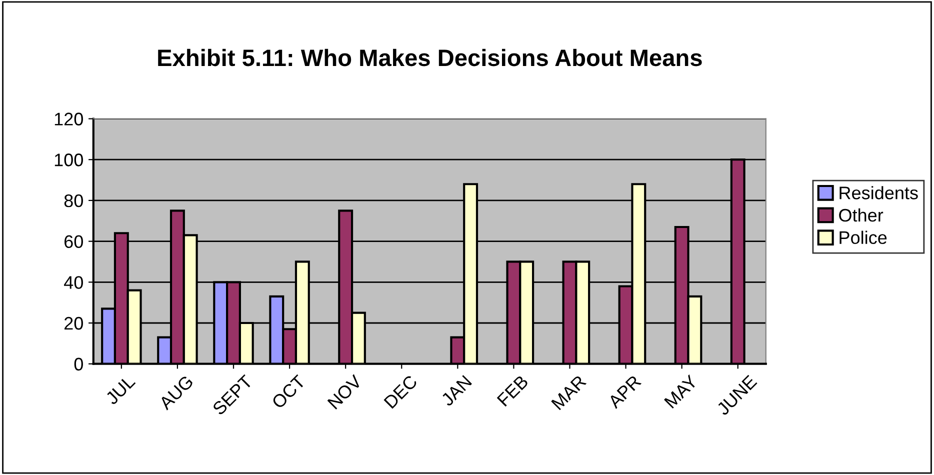  What do you see at coordinates (68, 160) in the screenshot?
I see `y-tick-label: 100` at bounding box center [68, 160].